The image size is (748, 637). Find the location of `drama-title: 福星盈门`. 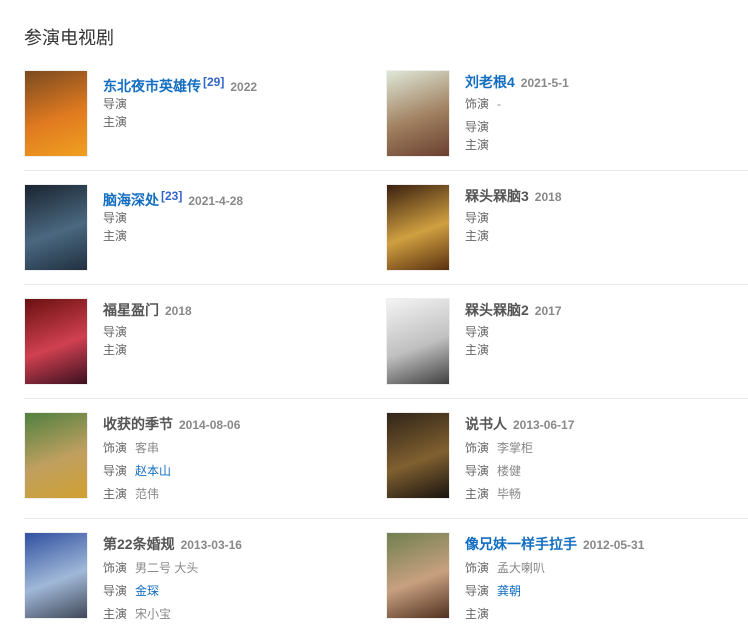

drama-title: 福星盈门 is located at coordinates (131, 310).